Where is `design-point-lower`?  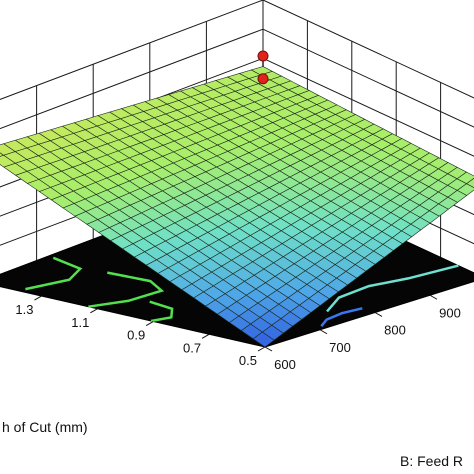
design-point-lower is located at coordinates (263, 79).